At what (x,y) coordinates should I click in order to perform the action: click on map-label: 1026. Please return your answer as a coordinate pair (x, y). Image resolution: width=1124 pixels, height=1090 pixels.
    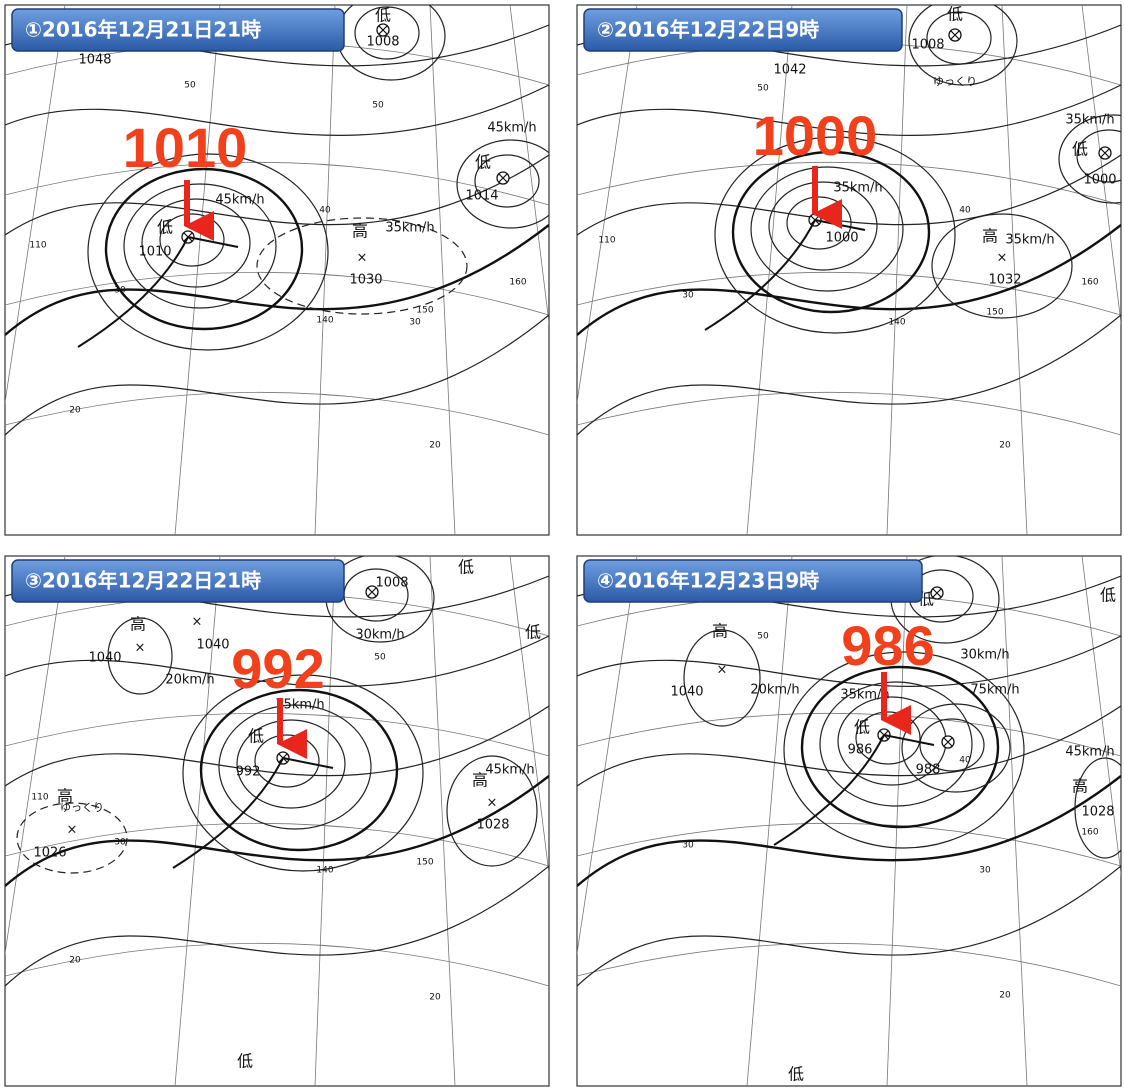
    Looking at the image, I should click on (49, 853).